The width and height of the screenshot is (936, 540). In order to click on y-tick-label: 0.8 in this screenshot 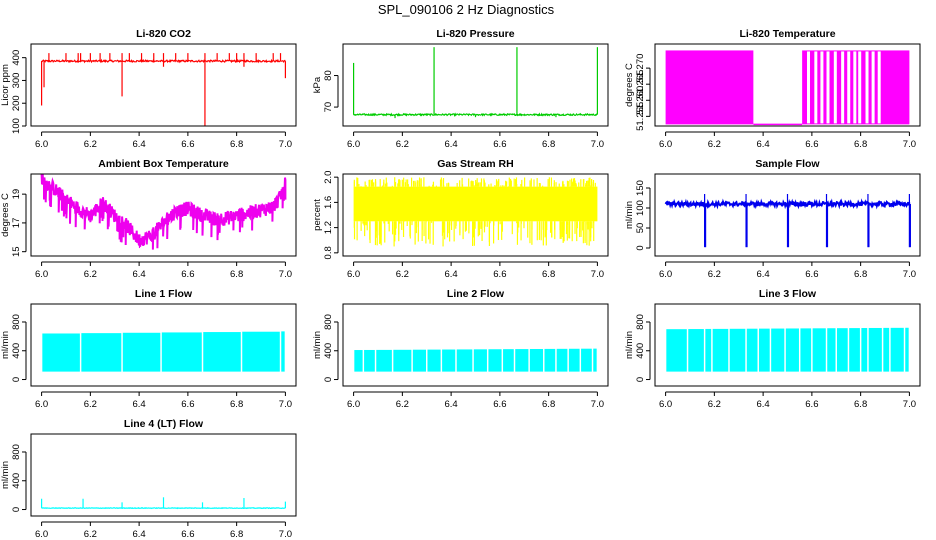, I will do `click(328, 252)`.